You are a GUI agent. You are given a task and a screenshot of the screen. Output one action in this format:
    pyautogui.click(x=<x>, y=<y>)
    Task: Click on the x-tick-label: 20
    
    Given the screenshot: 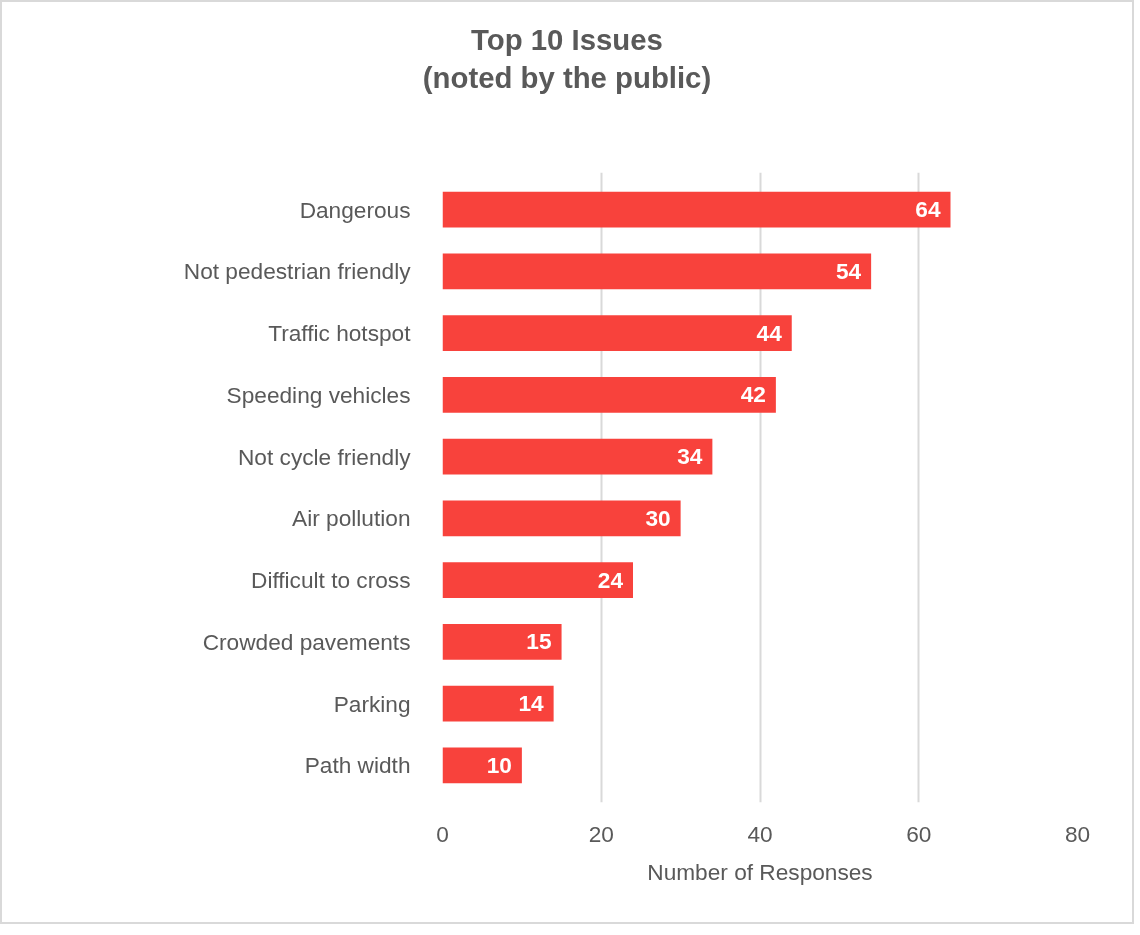 What is the action you would take?
    pyautogui.click(x=601, y=833)
    